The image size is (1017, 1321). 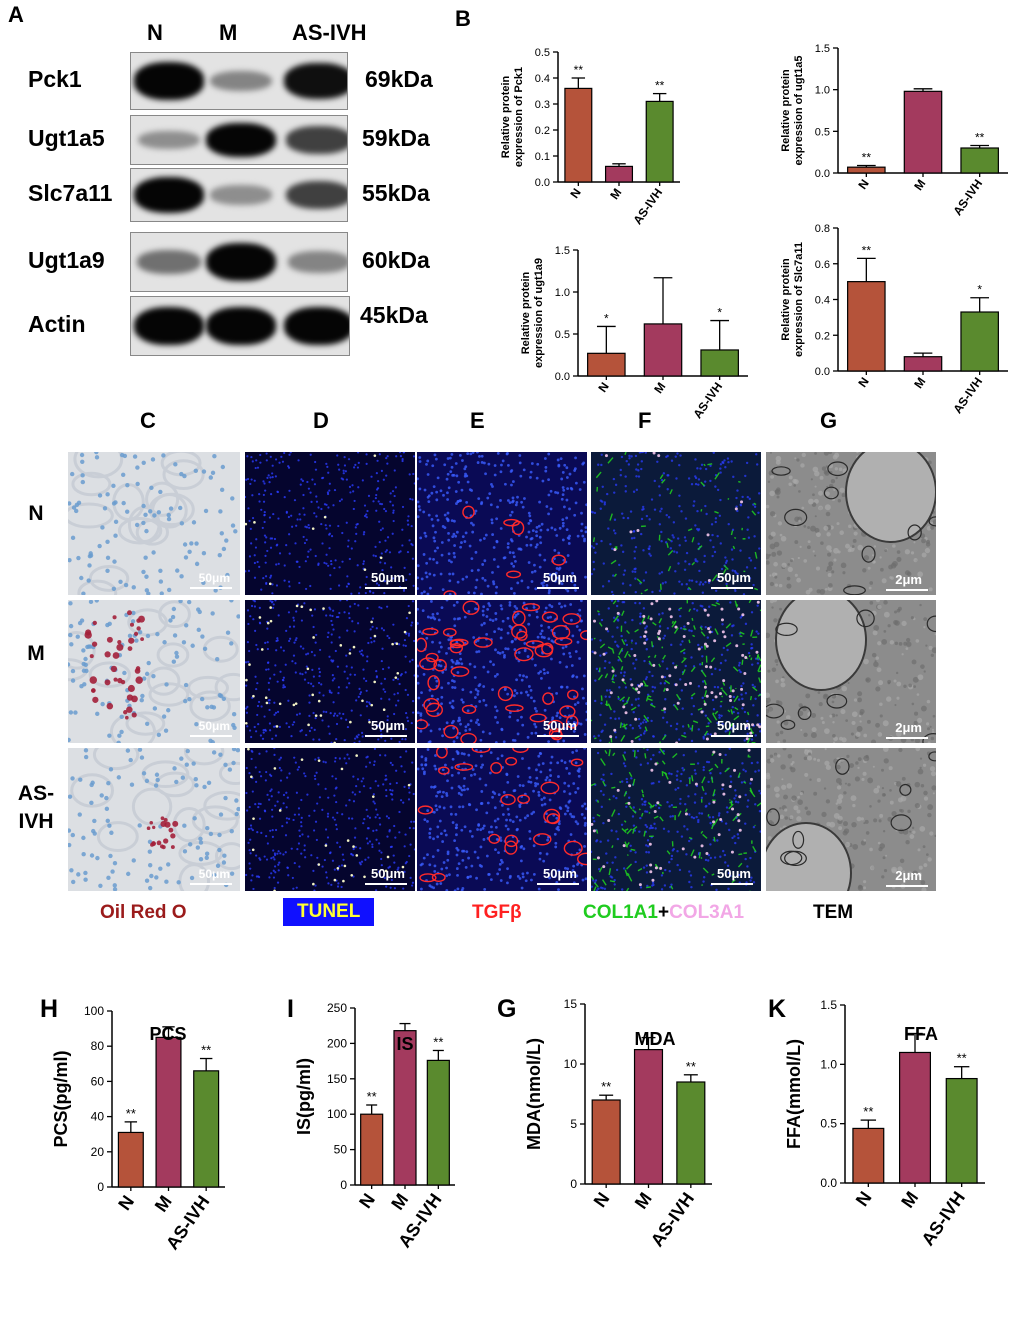 What do you see at coordinates (396, 193) in the screenshot?
I see `blot-size-label: 55kDa` at bounding box center [396, 193].